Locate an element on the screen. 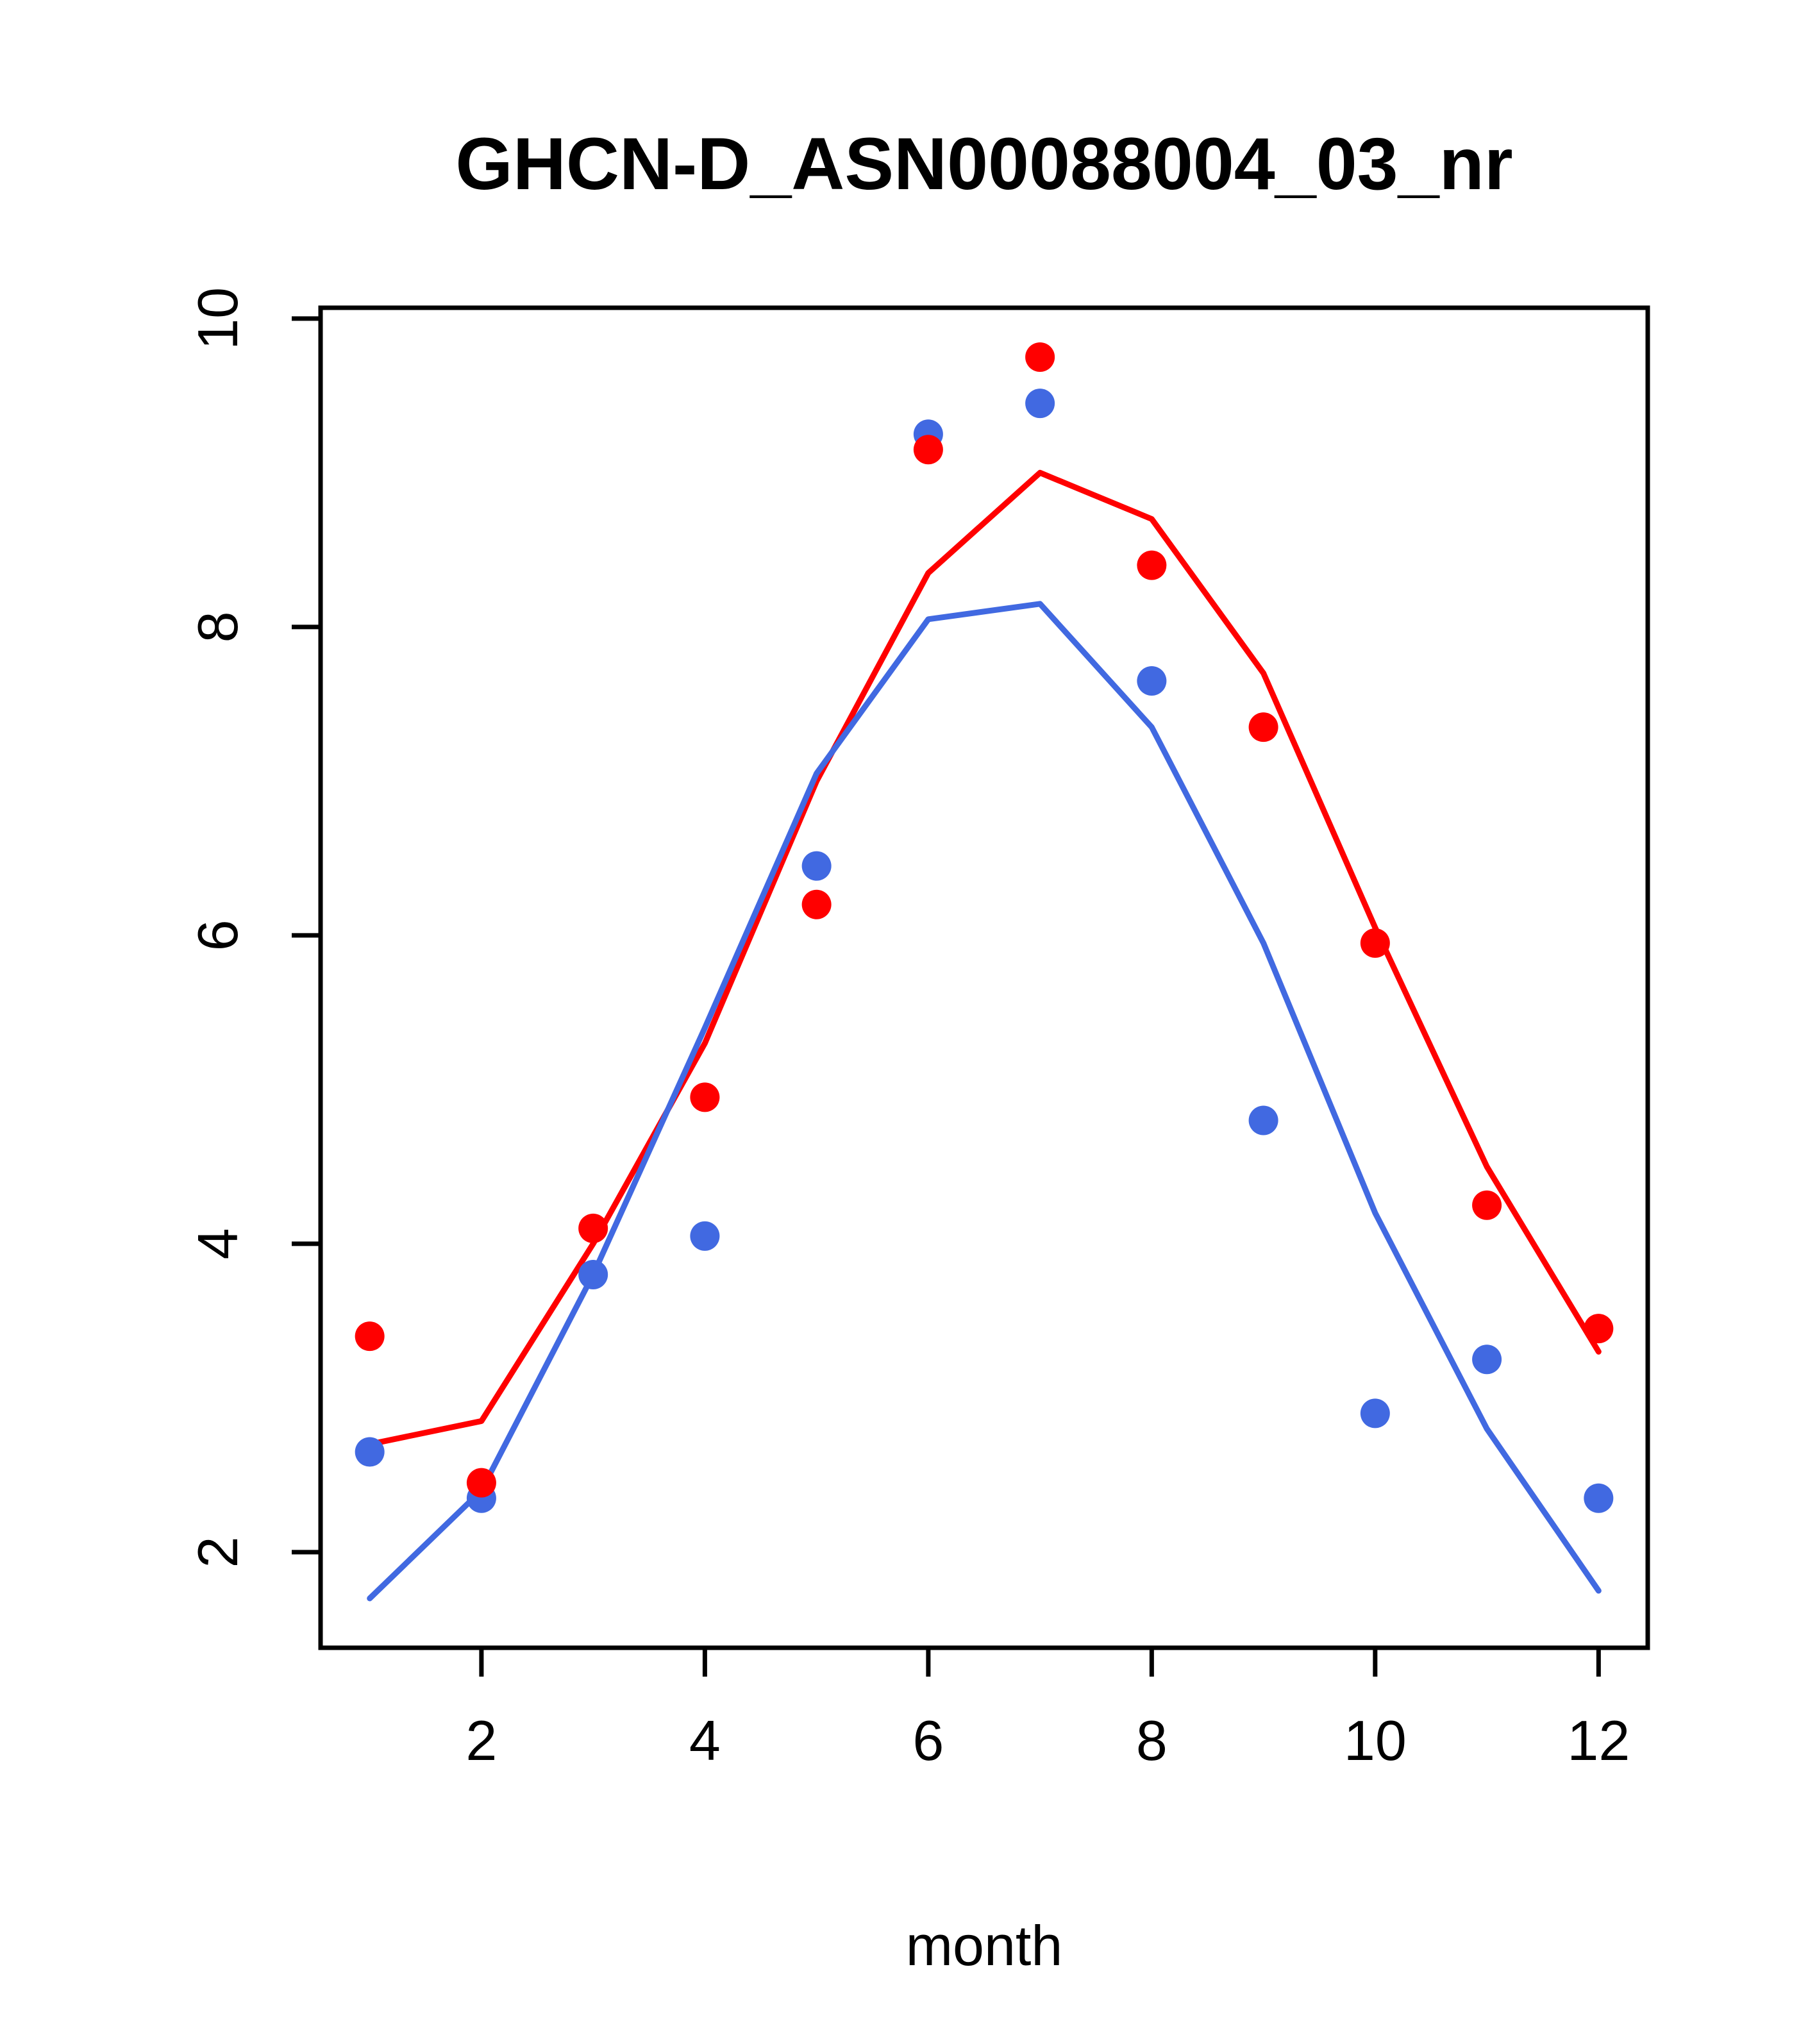 The image size is (1817, 2044). x-axis-label: month is located at coordinates (984, 1945).